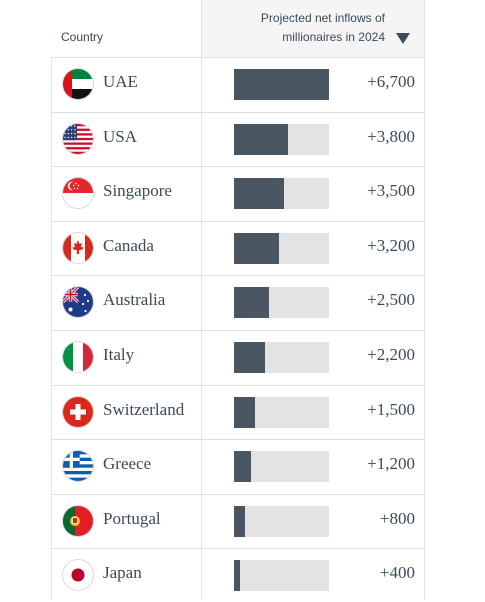 The height and width of the screenshot is (602, 485). I want to click on italy-flag-icon, so click(78, 357).